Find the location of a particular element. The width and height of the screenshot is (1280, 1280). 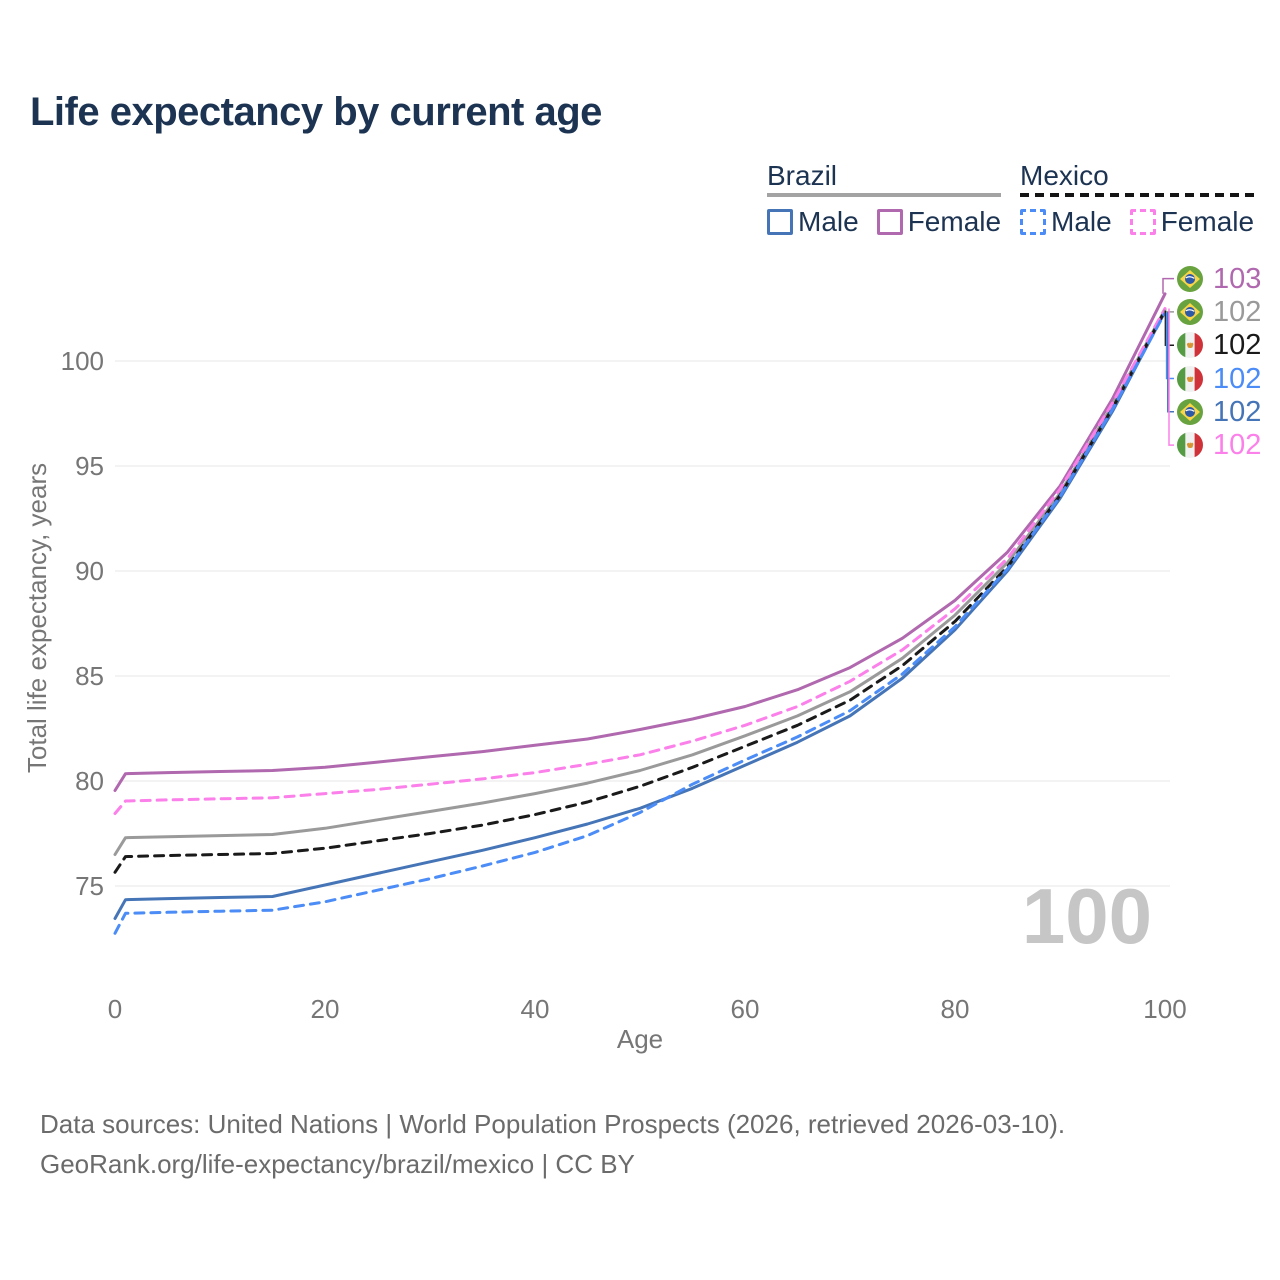

age-counter-watermark: 100 is located at coordinates (1087, 916).